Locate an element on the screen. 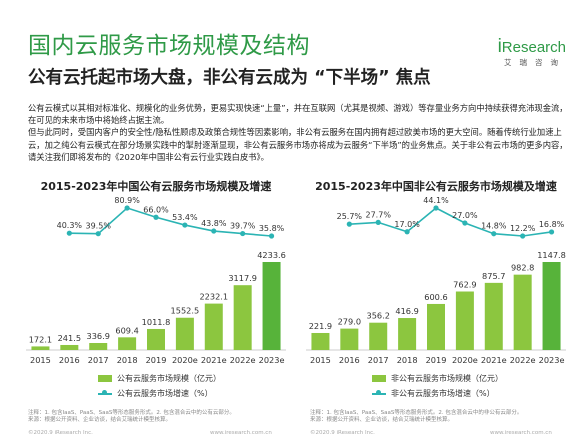 Image resolution: width=588 pixels, height=438 pixels. growth-value-label: 25.7% is located at coordinates (350, 216).